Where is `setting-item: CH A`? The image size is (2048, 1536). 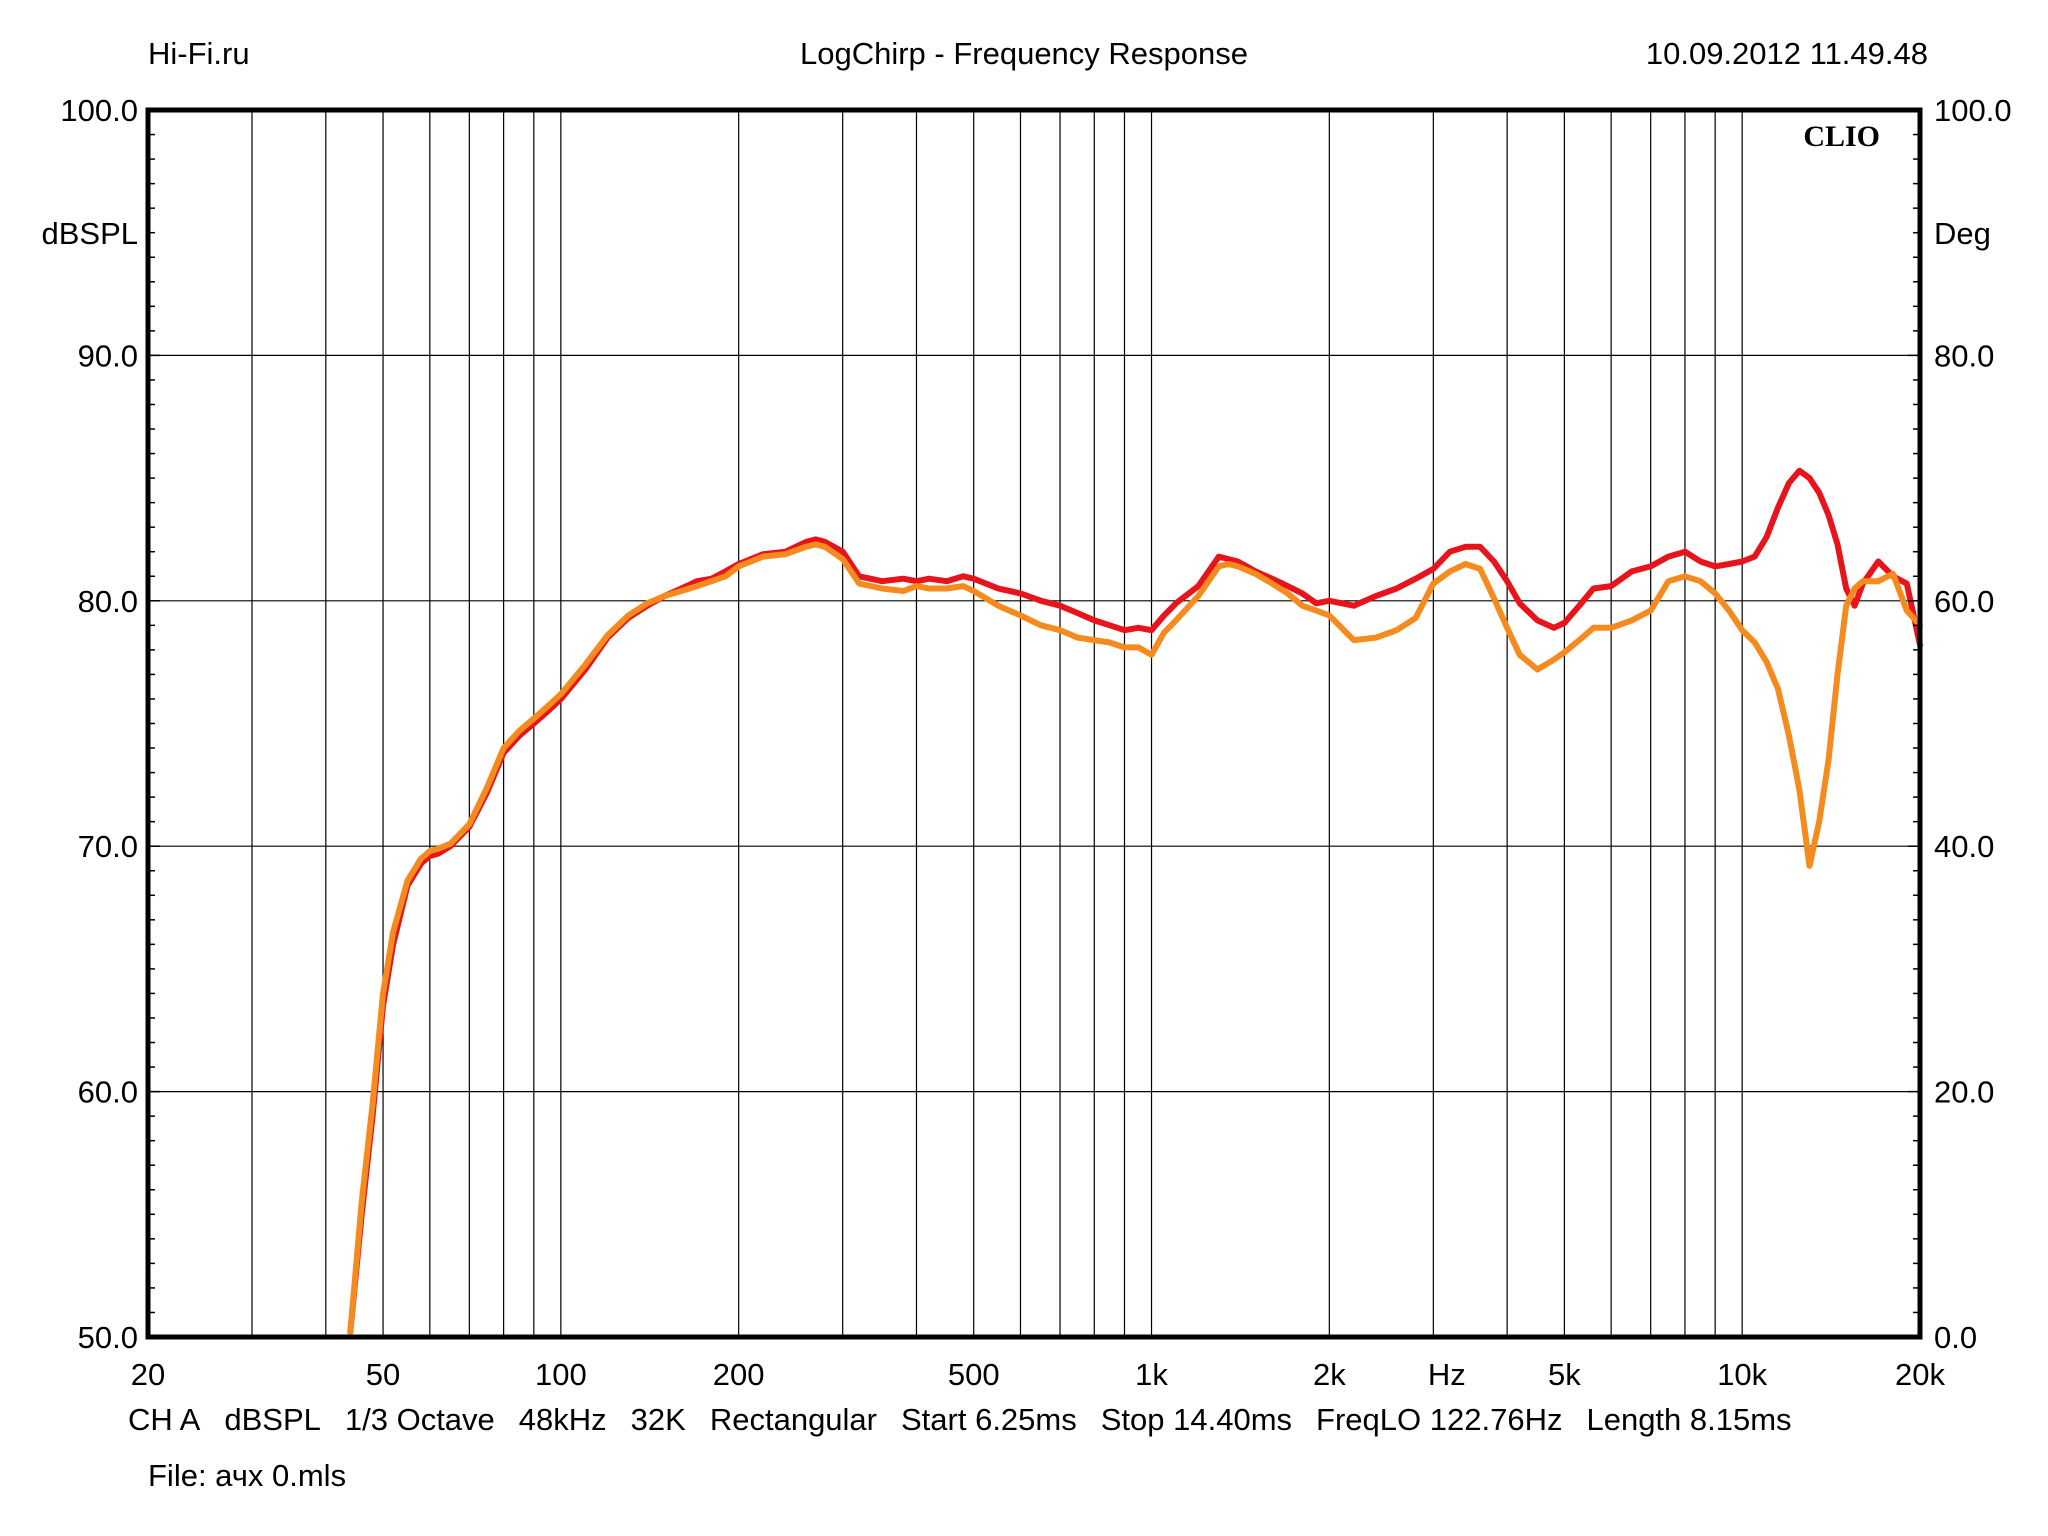
setting-item: CH A is located at coordinates (164, 1419).